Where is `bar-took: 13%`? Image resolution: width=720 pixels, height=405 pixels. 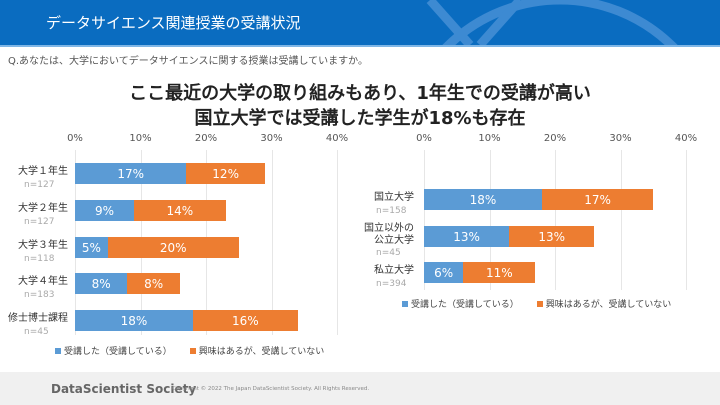
bar-took: 13% is located at coordinates (467, 236).